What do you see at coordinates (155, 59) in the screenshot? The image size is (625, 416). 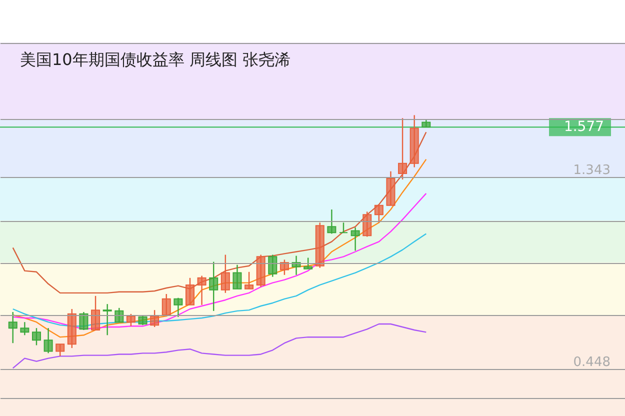 I see `text: 美国10年期国债收益率 周线图 张尧浠` at bounding box center [155, 59].